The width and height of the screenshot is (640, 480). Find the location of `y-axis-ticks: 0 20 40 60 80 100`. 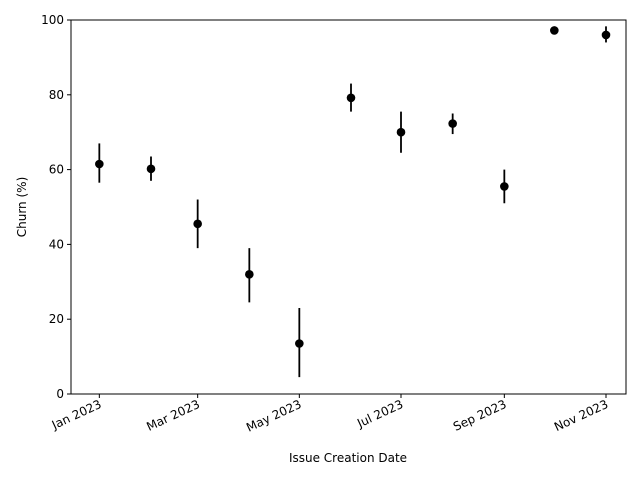

y-axis-ticks: 0 20 40 60 80 100 is located at coordinates (56, 207).